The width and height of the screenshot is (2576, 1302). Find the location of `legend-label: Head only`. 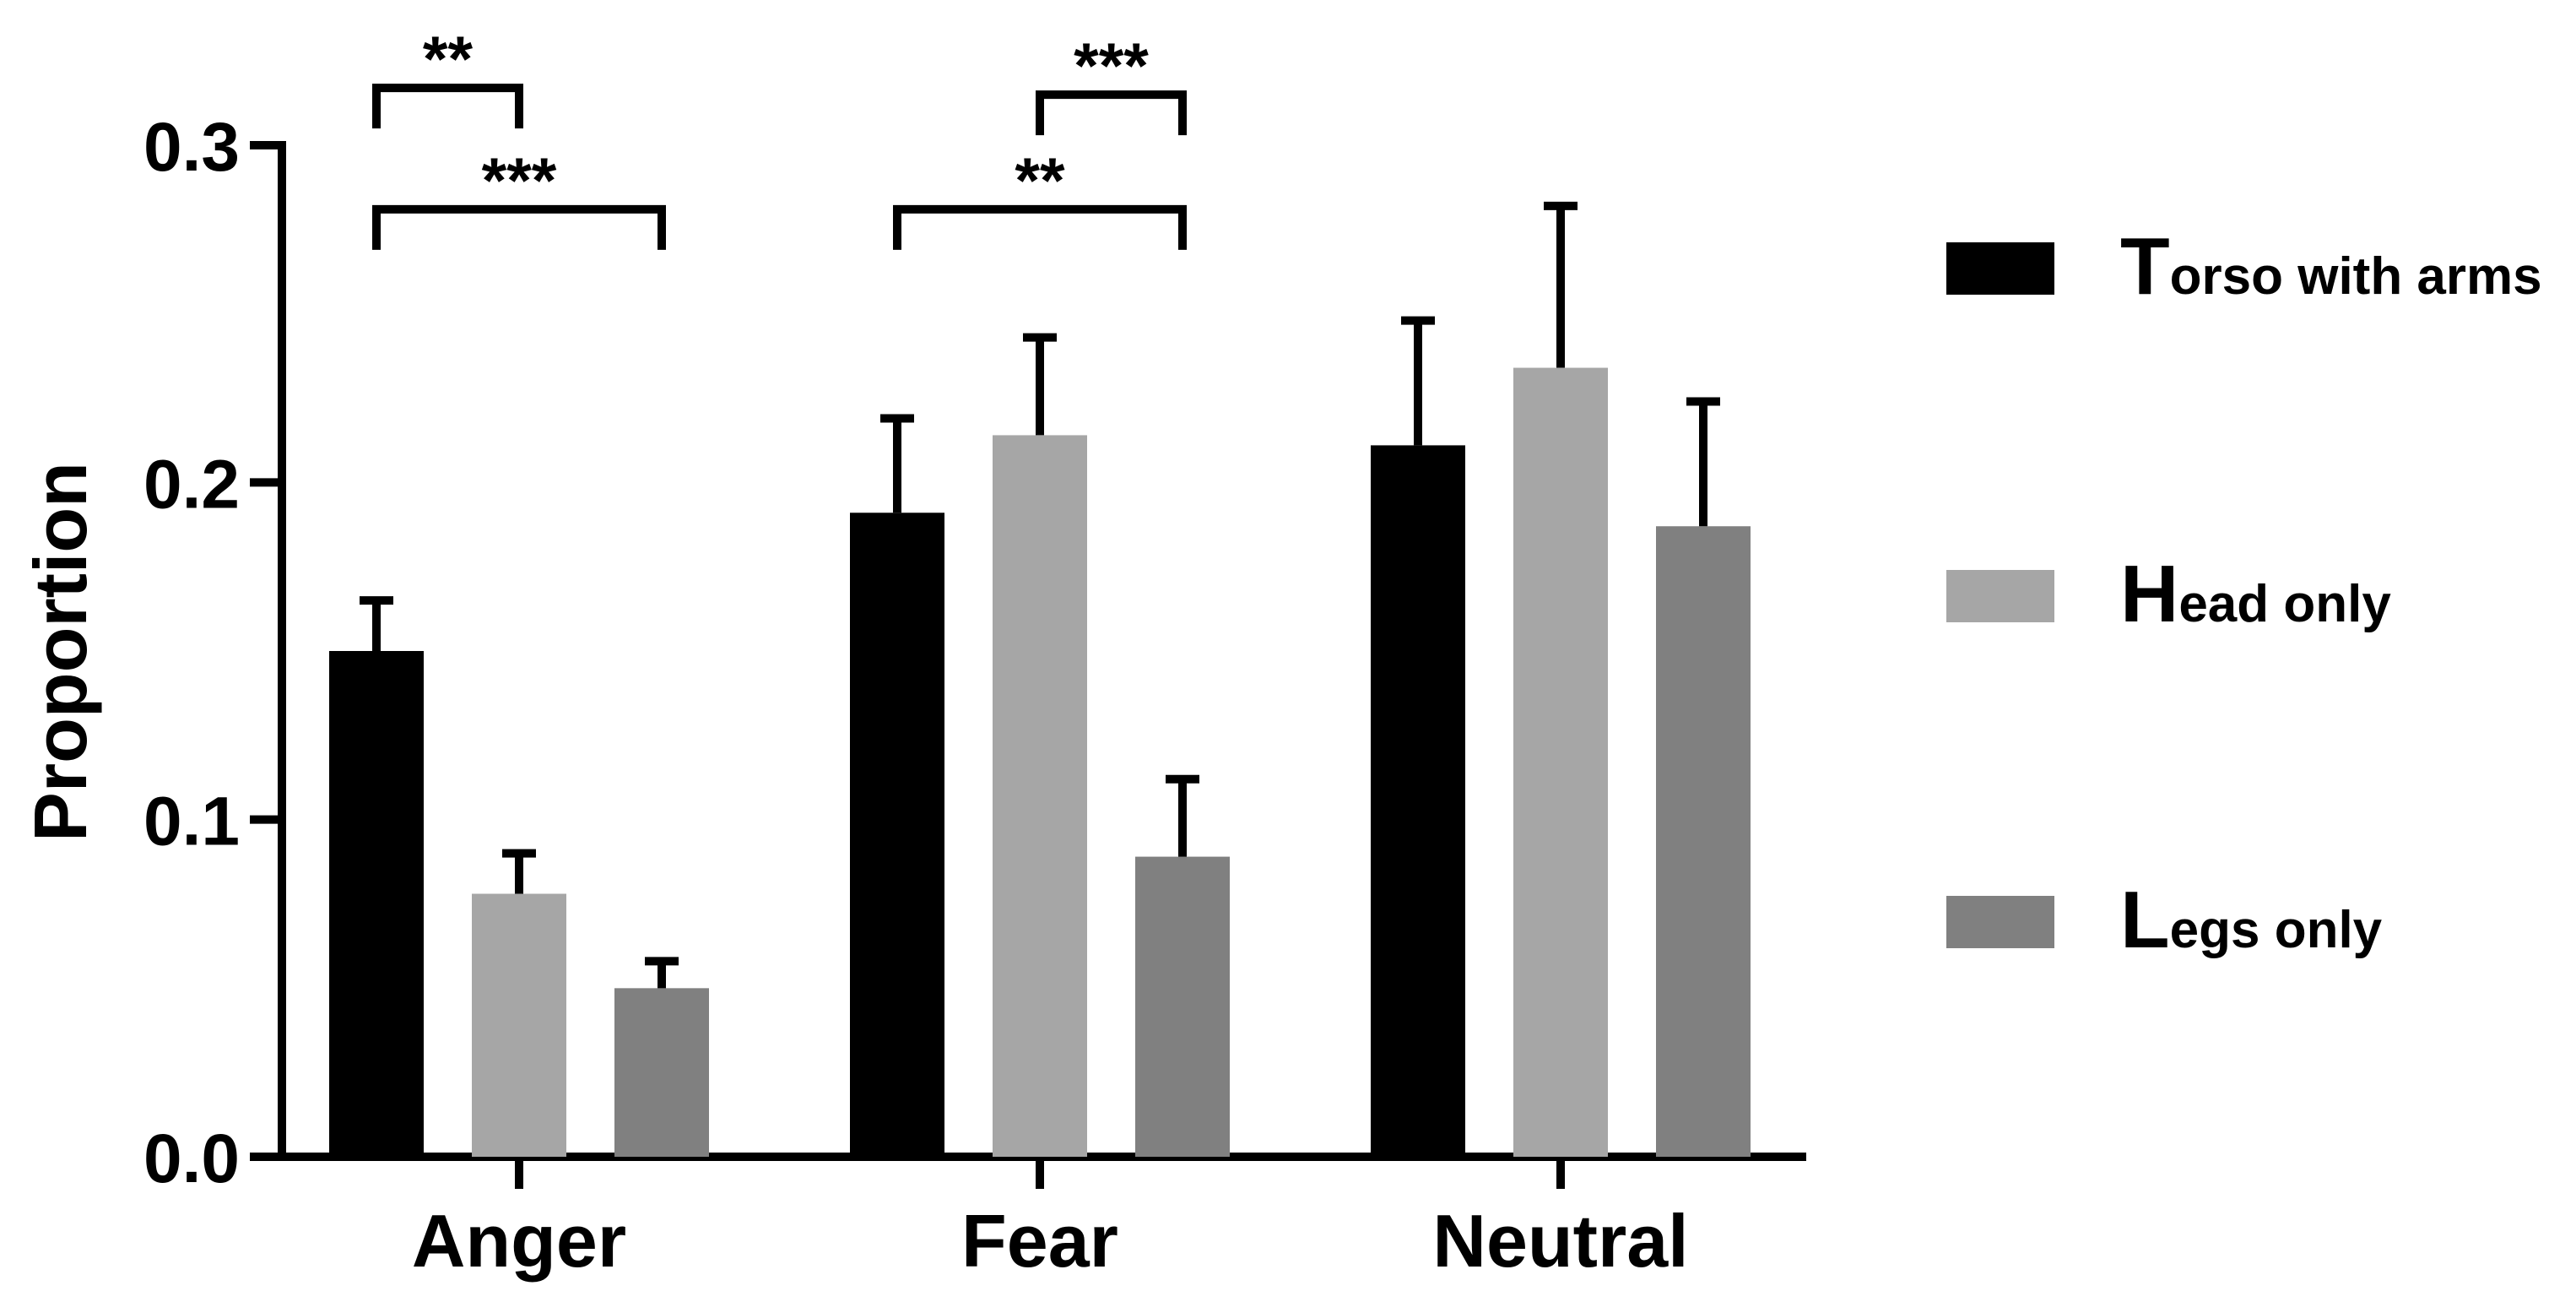

legend-label: Head only is located at coordinates (2255, 594).